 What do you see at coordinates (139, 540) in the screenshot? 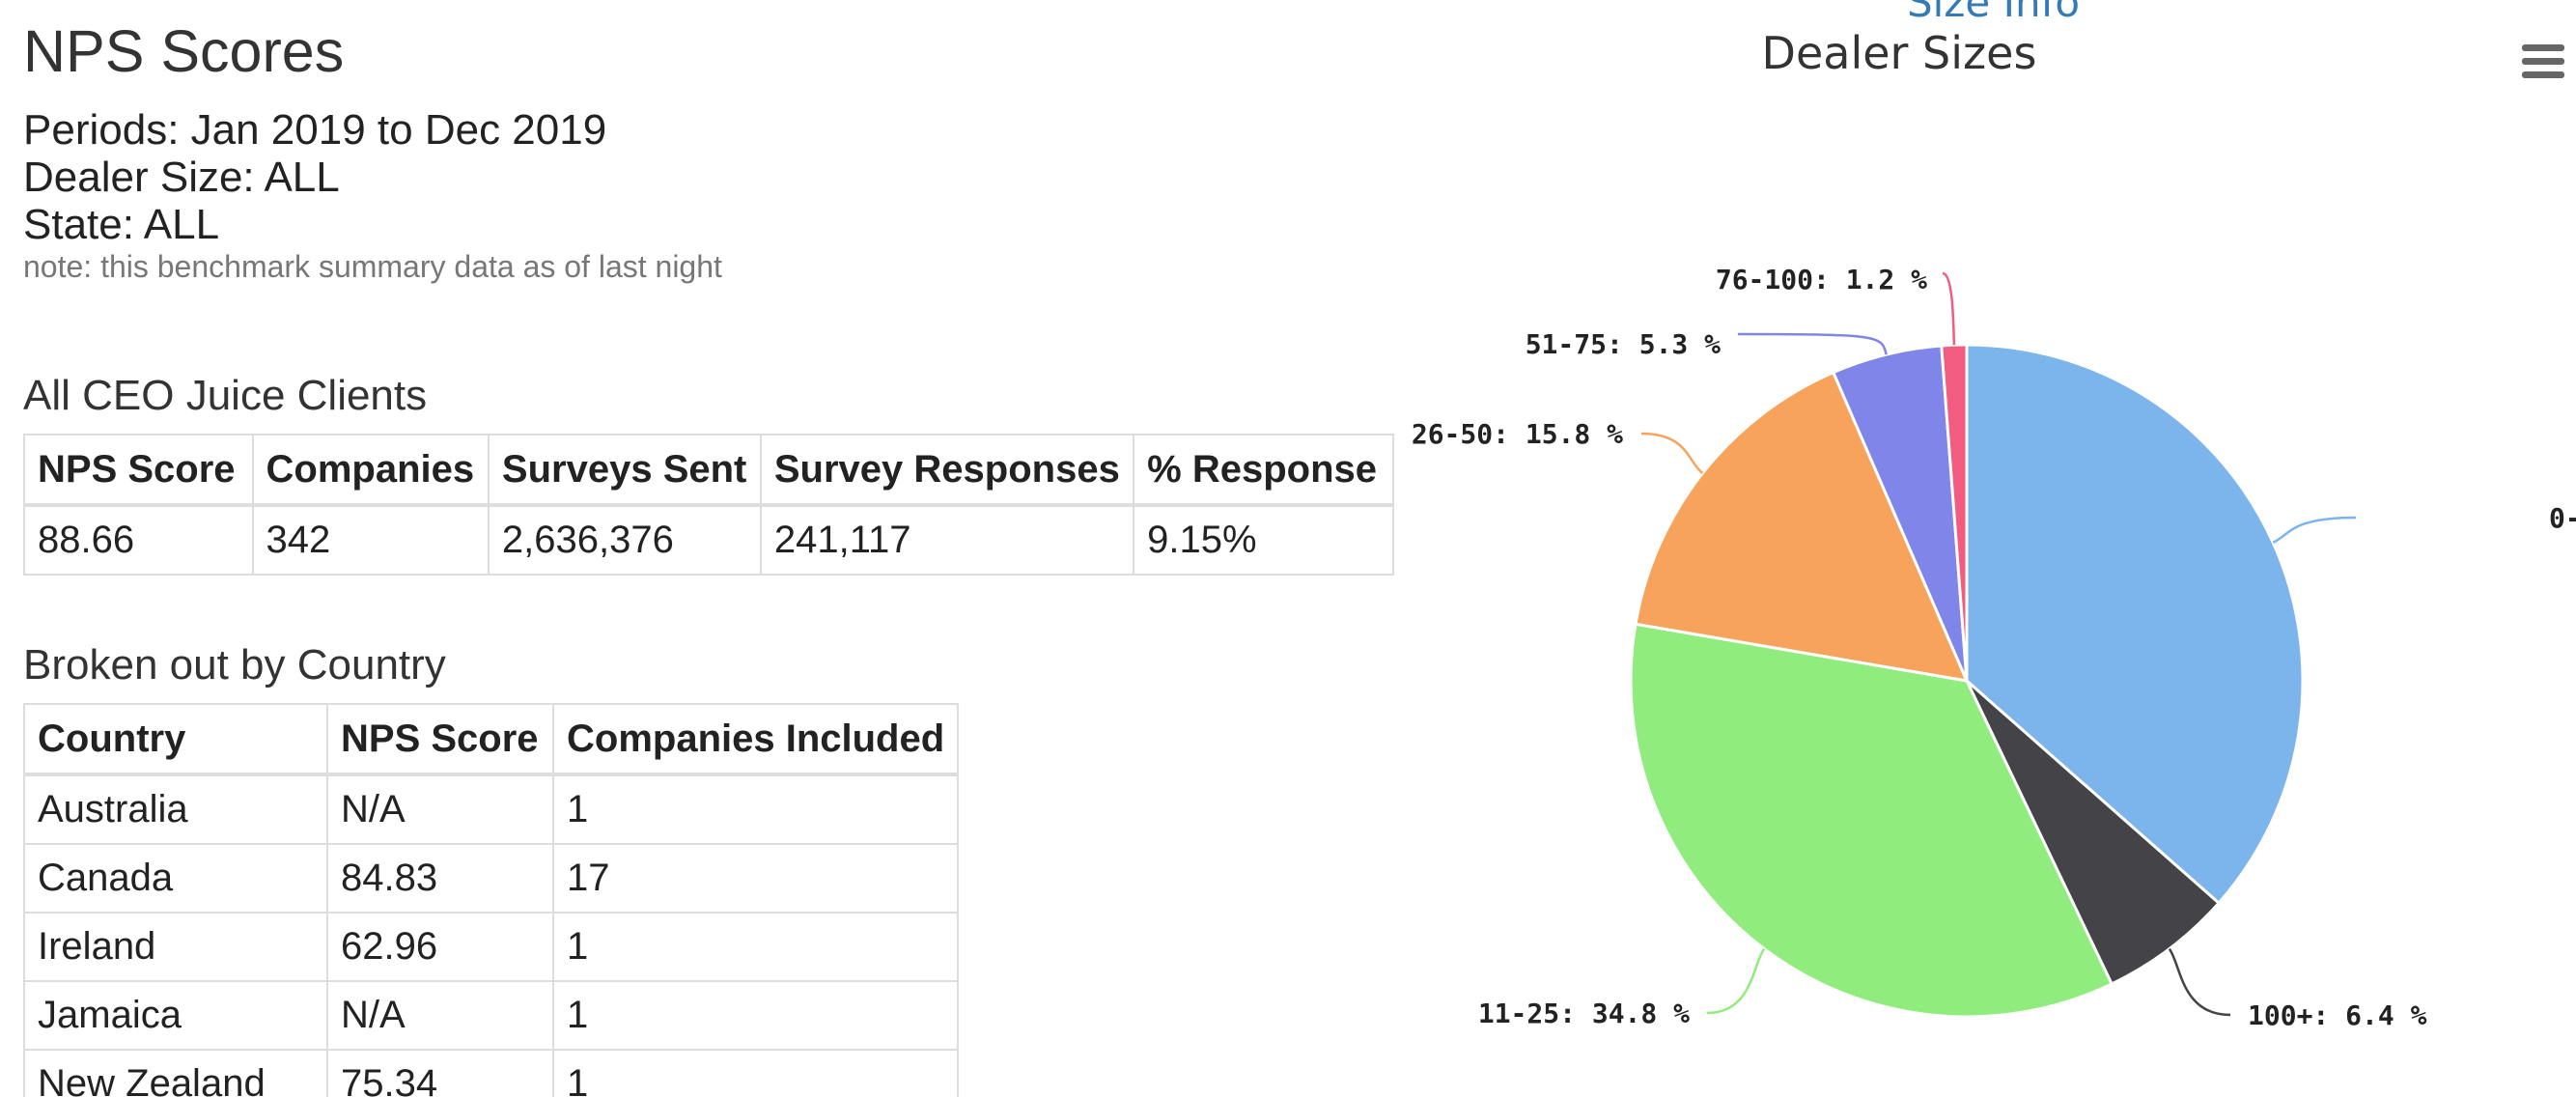
I see `summary-nps-score: 88.66` at bounding box center [139, 540].